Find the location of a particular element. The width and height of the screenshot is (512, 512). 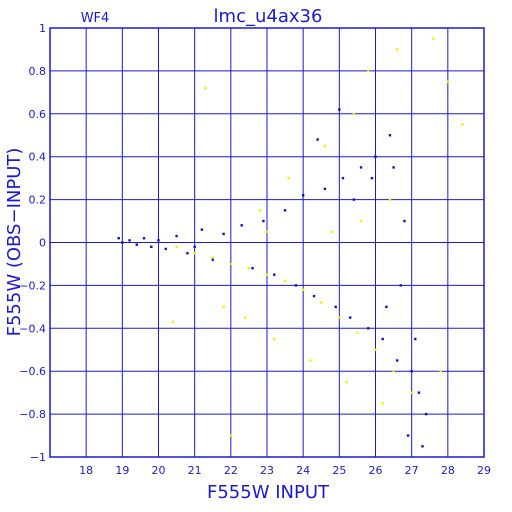

panel-label: WF4 is located at coordinates (95, 18).